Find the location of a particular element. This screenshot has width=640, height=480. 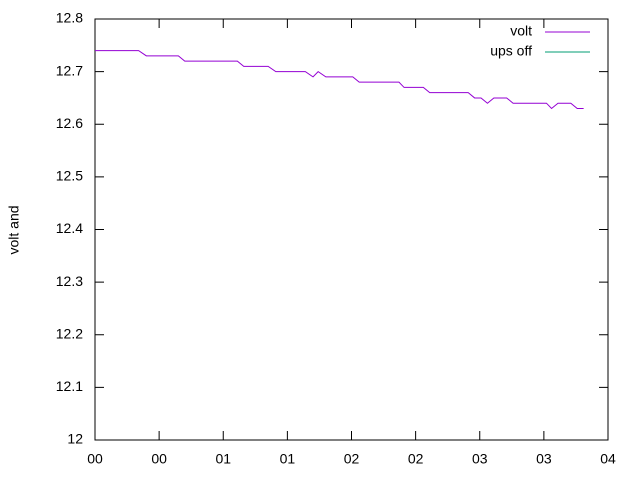

y-tick-label: 12.6 is located at coordinates (69, 123).